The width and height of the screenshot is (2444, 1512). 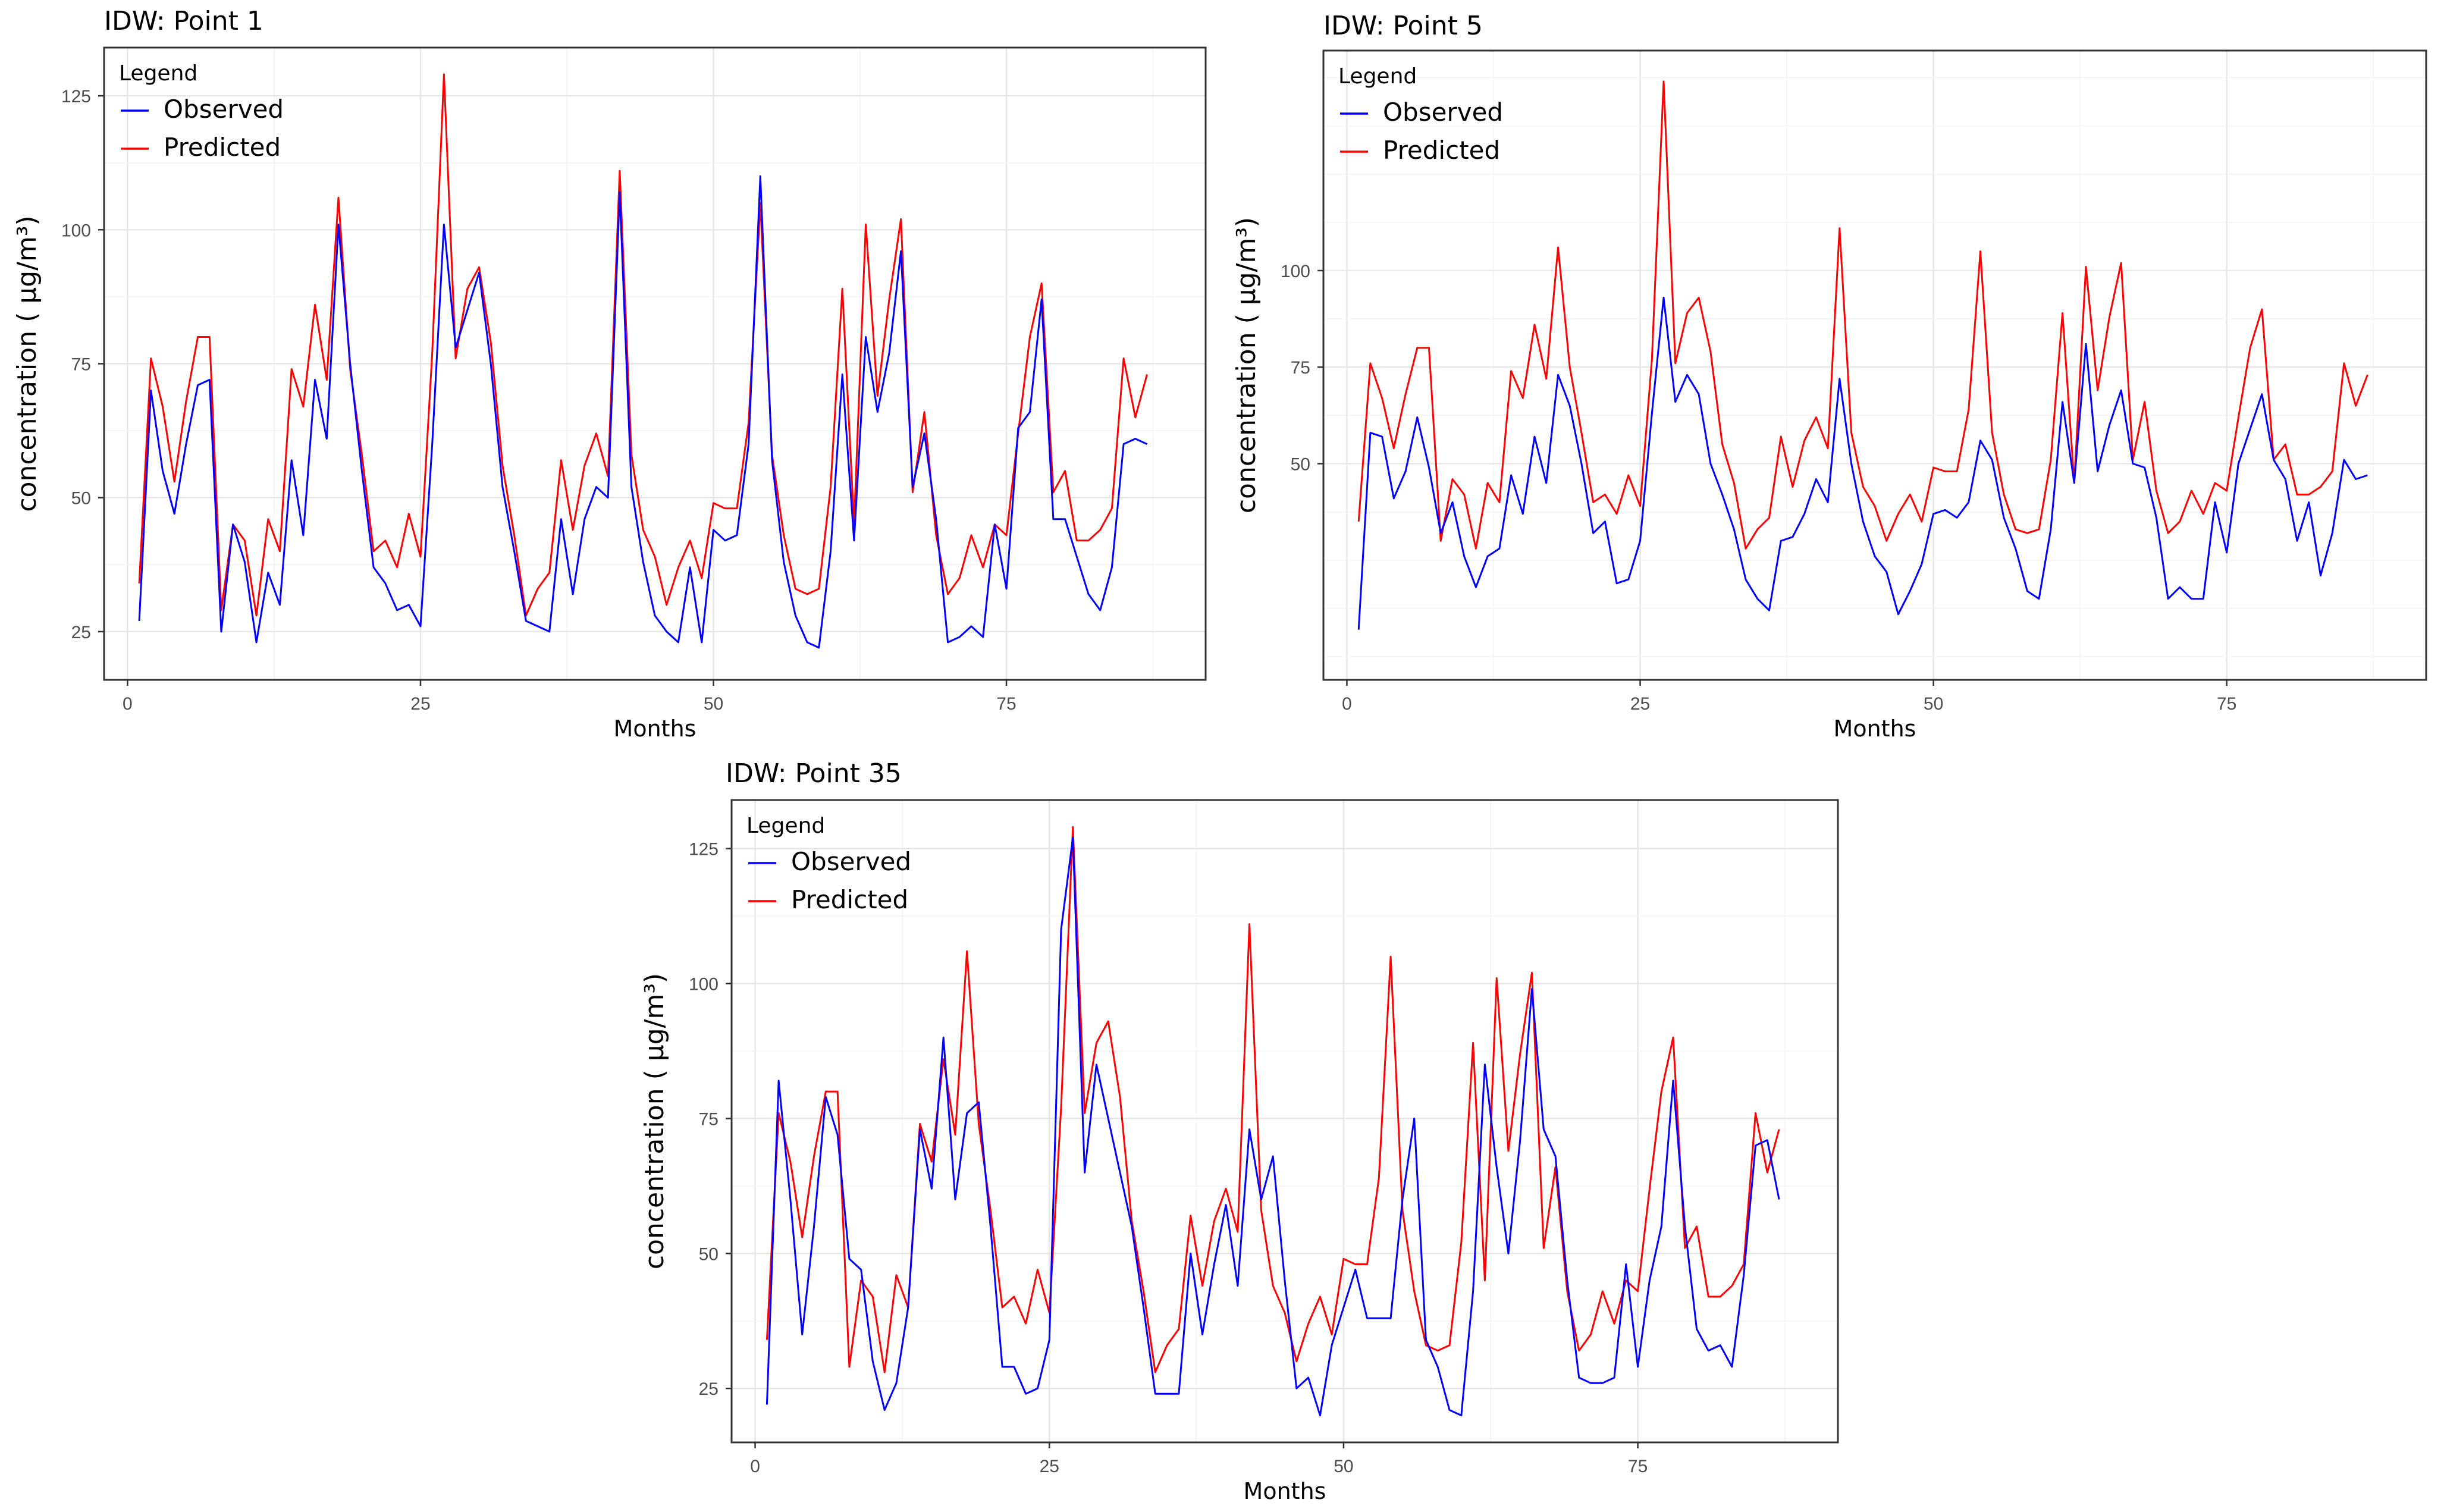 I want to click on chart-title: IDW: Point 1, so click(x=183, y=21).